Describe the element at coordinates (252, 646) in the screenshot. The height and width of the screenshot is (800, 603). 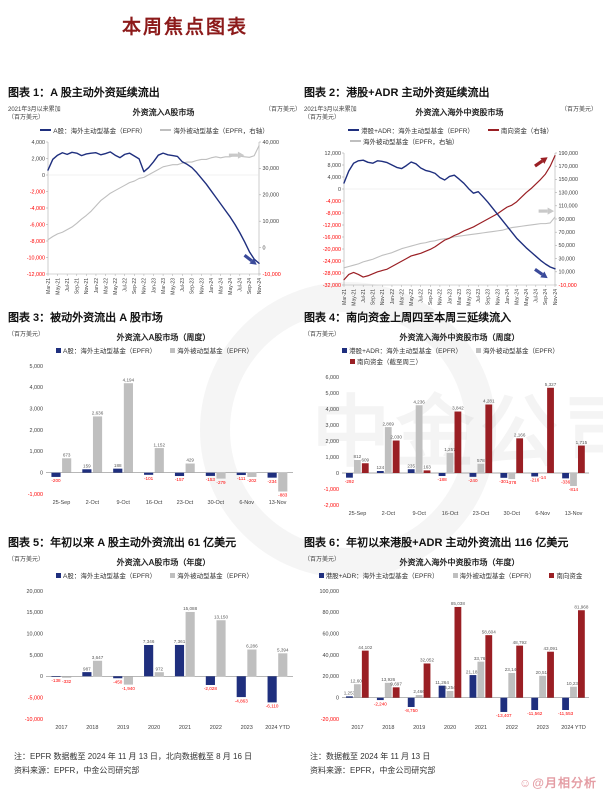
I see `svg-text: 6,286` at that location.